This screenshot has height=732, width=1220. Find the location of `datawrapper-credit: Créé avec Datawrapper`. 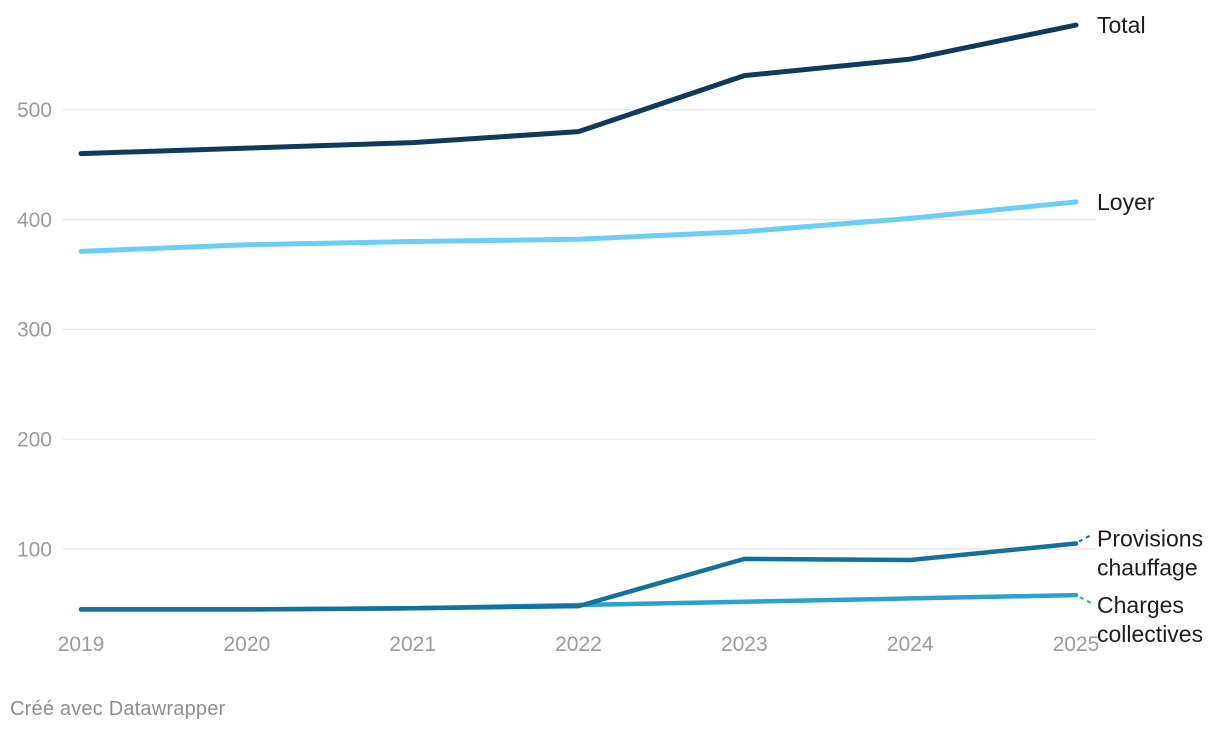

datawrapper-credit: Créé avec Datawrapper is located at coordinates (118, 709).